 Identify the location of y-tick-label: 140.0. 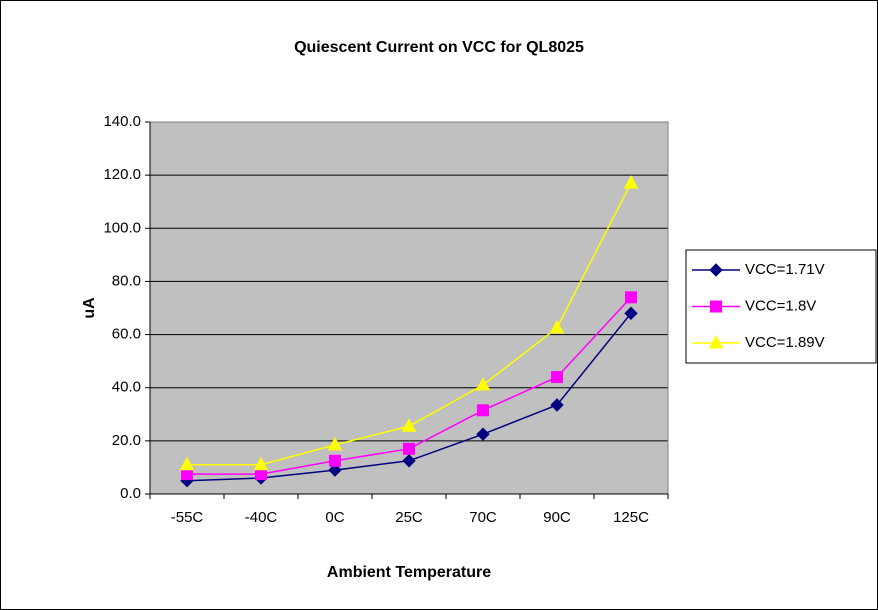
(122, 121).